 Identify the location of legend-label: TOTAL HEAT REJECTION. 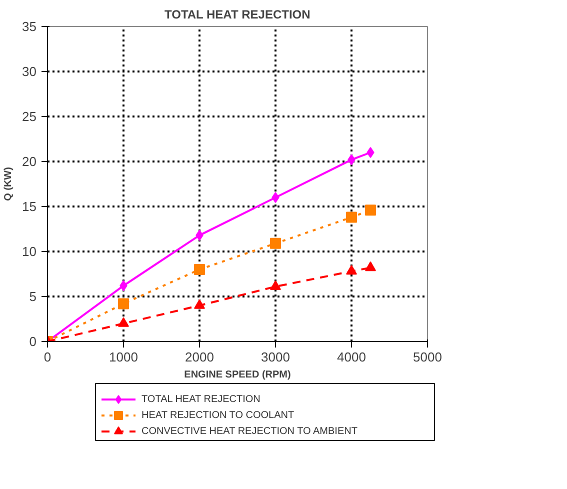
(201, 399).